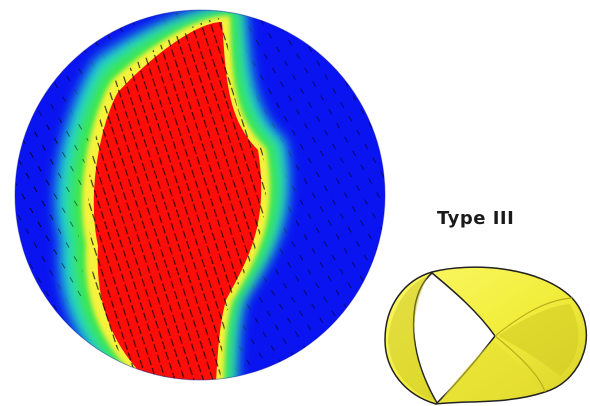  I want to click on type-label: Type III, so click(476, 218).